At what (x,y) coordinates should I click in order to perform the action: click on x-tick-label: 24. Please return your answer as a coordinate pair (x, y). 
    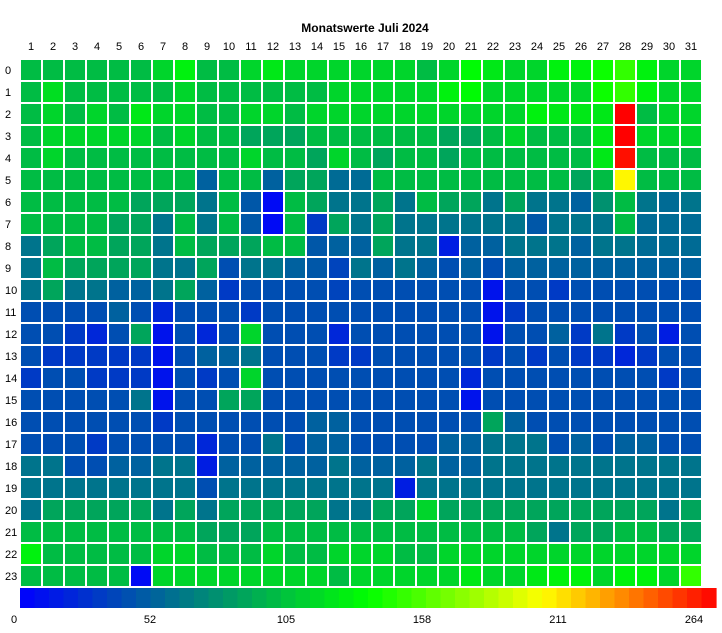
    Looking at the image, I should click on (537, 47).